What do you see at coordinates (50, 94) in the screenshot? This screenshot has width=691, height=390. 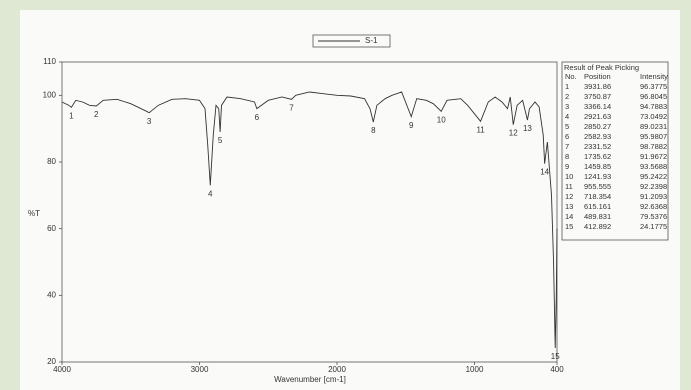 I see `y-tick-label: 100` at bounding box center [50, 94].